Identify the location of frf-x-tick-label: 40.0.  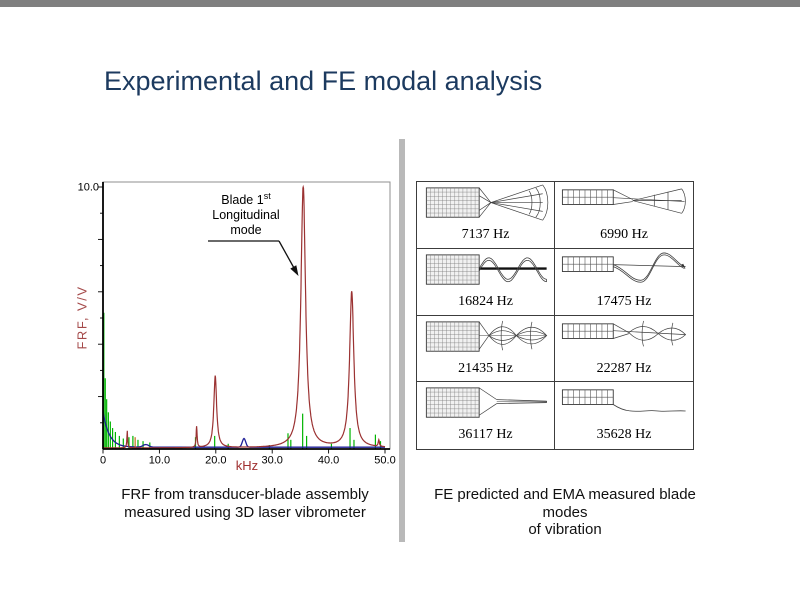
(328, 461).